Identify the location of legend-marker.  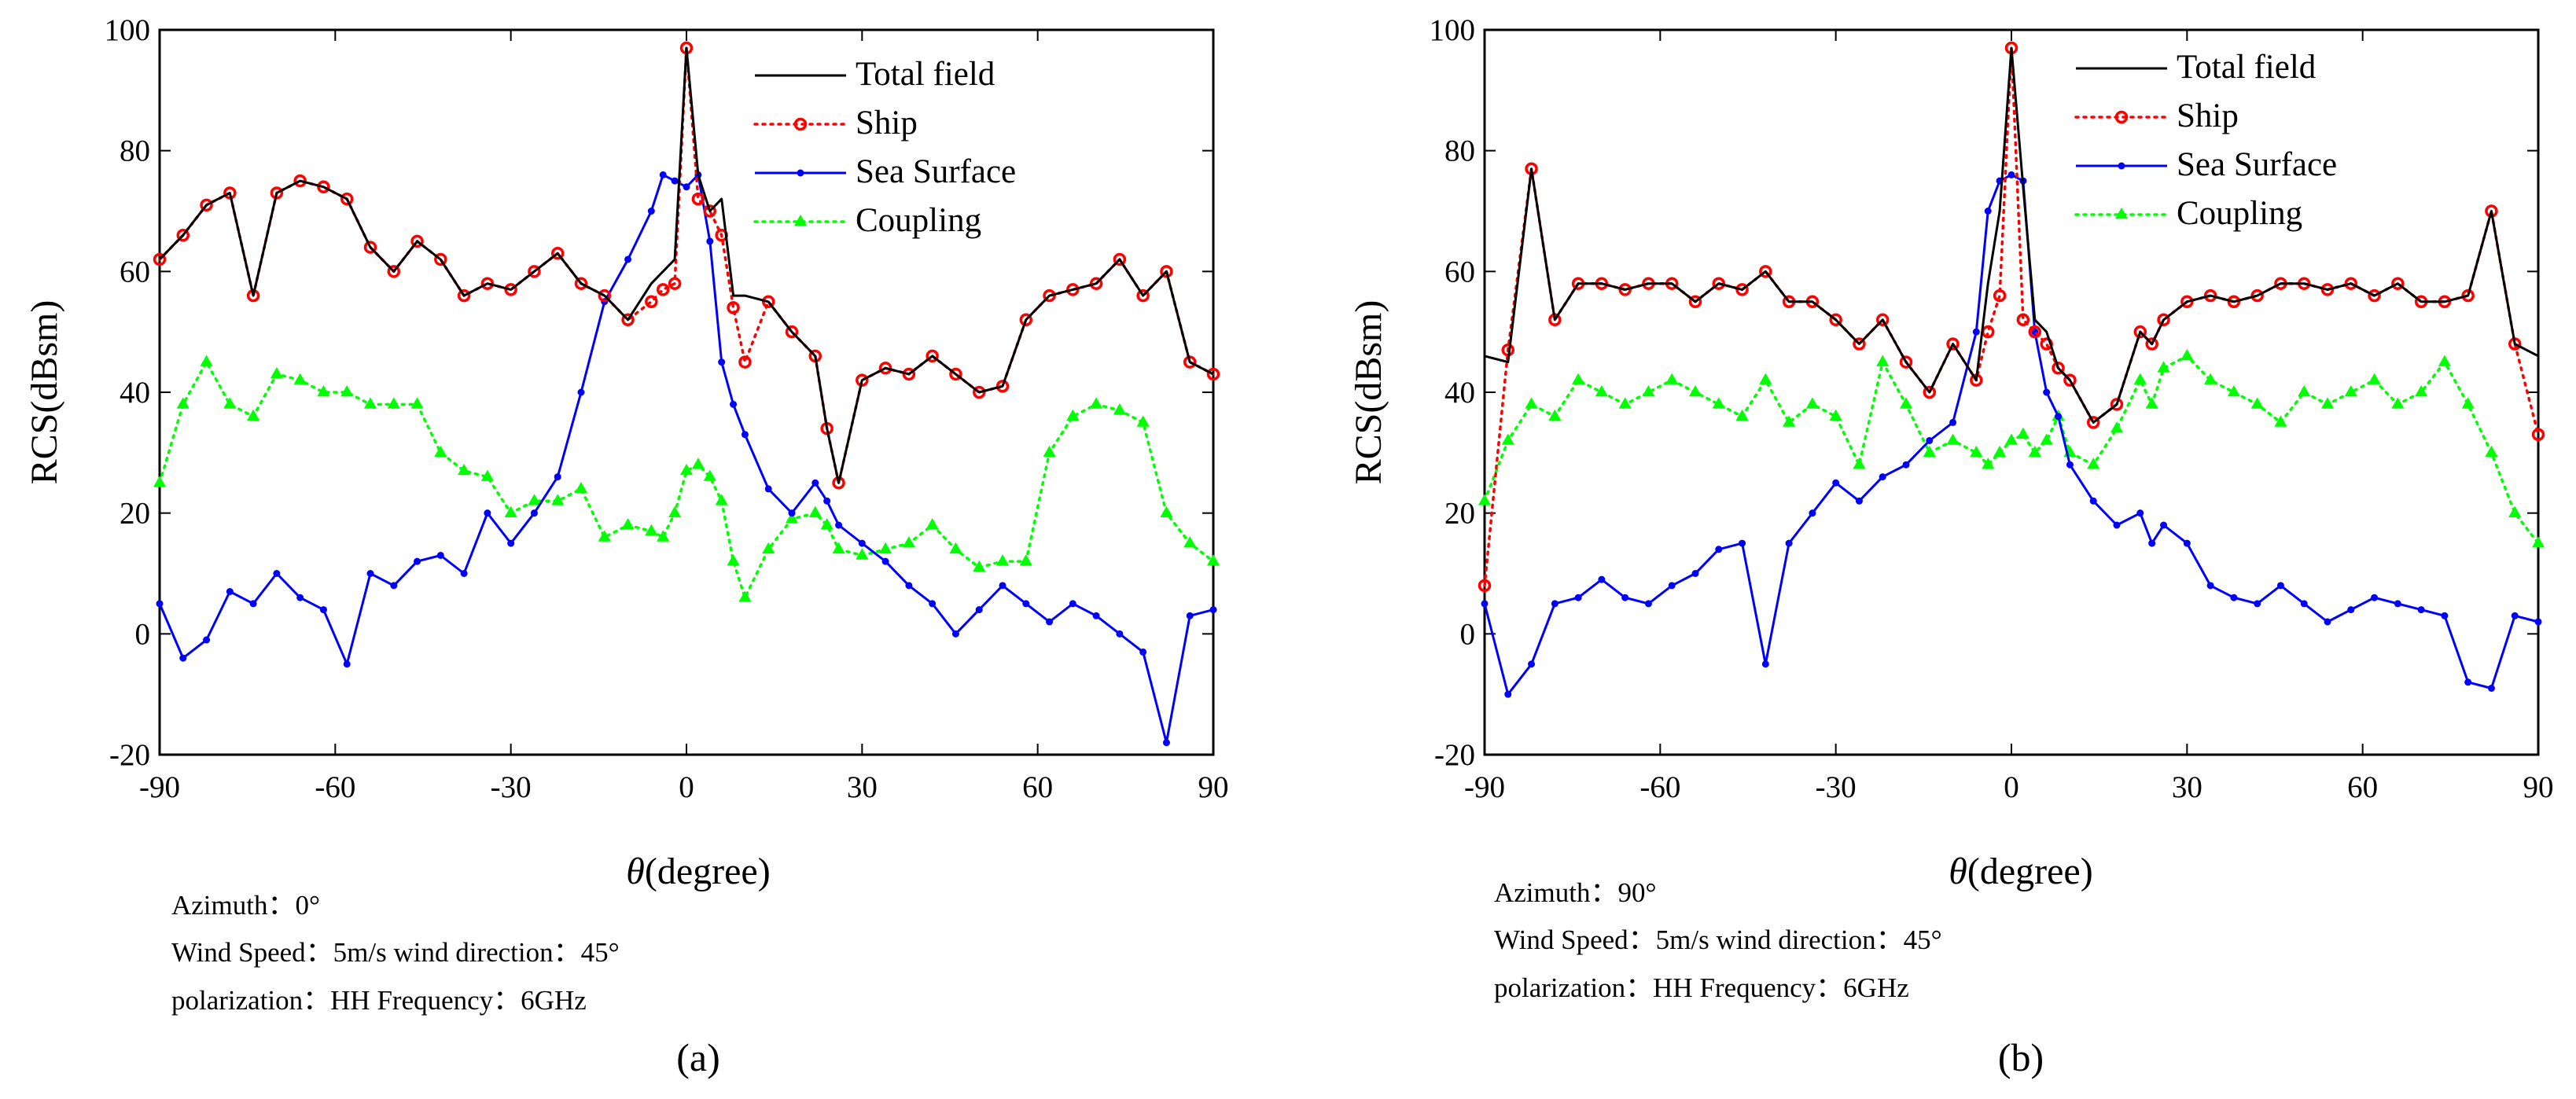
(801, 220).